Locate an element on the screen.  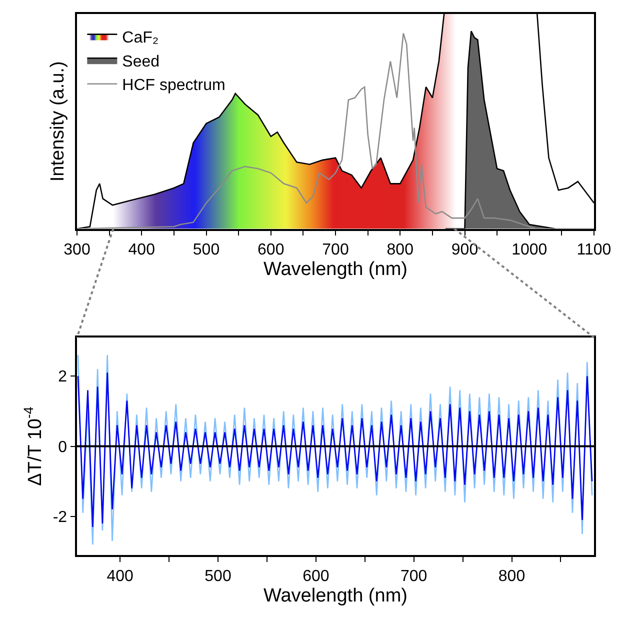
legend-label: HCF spectrum is located at coordinates (174, 85).